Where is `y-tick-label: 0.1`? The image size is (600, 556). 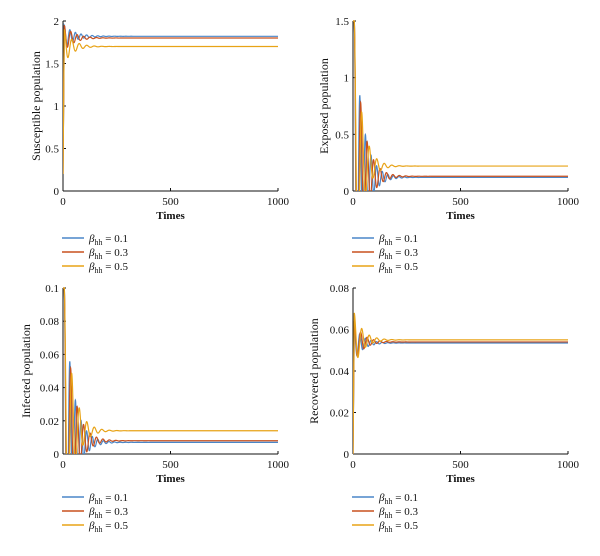
y-tick-label: 0.1 is located at coordinates (52, 289).